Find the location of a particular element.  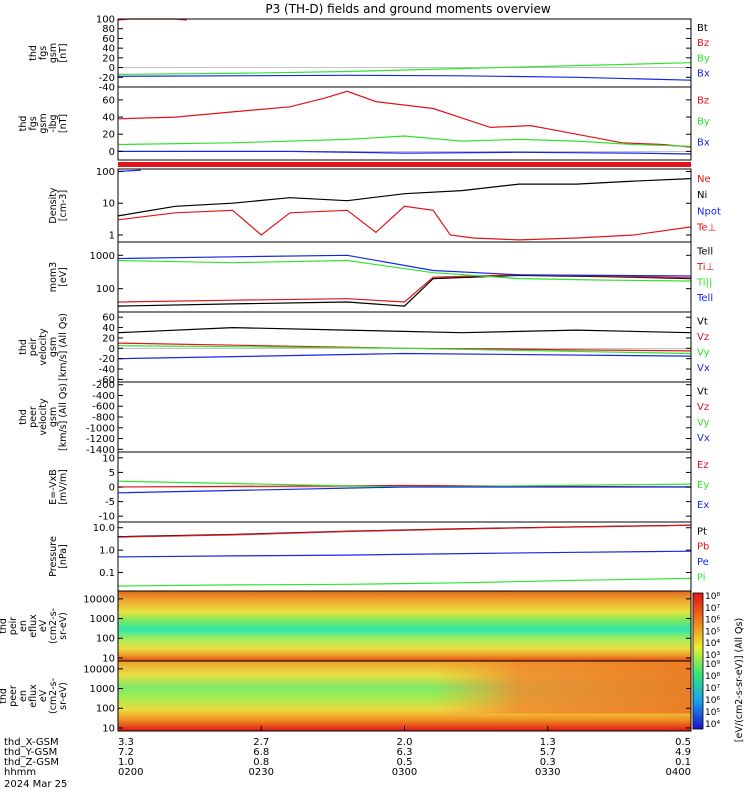

y-axis-label-line: velocity is located at coordinates (43, 347).